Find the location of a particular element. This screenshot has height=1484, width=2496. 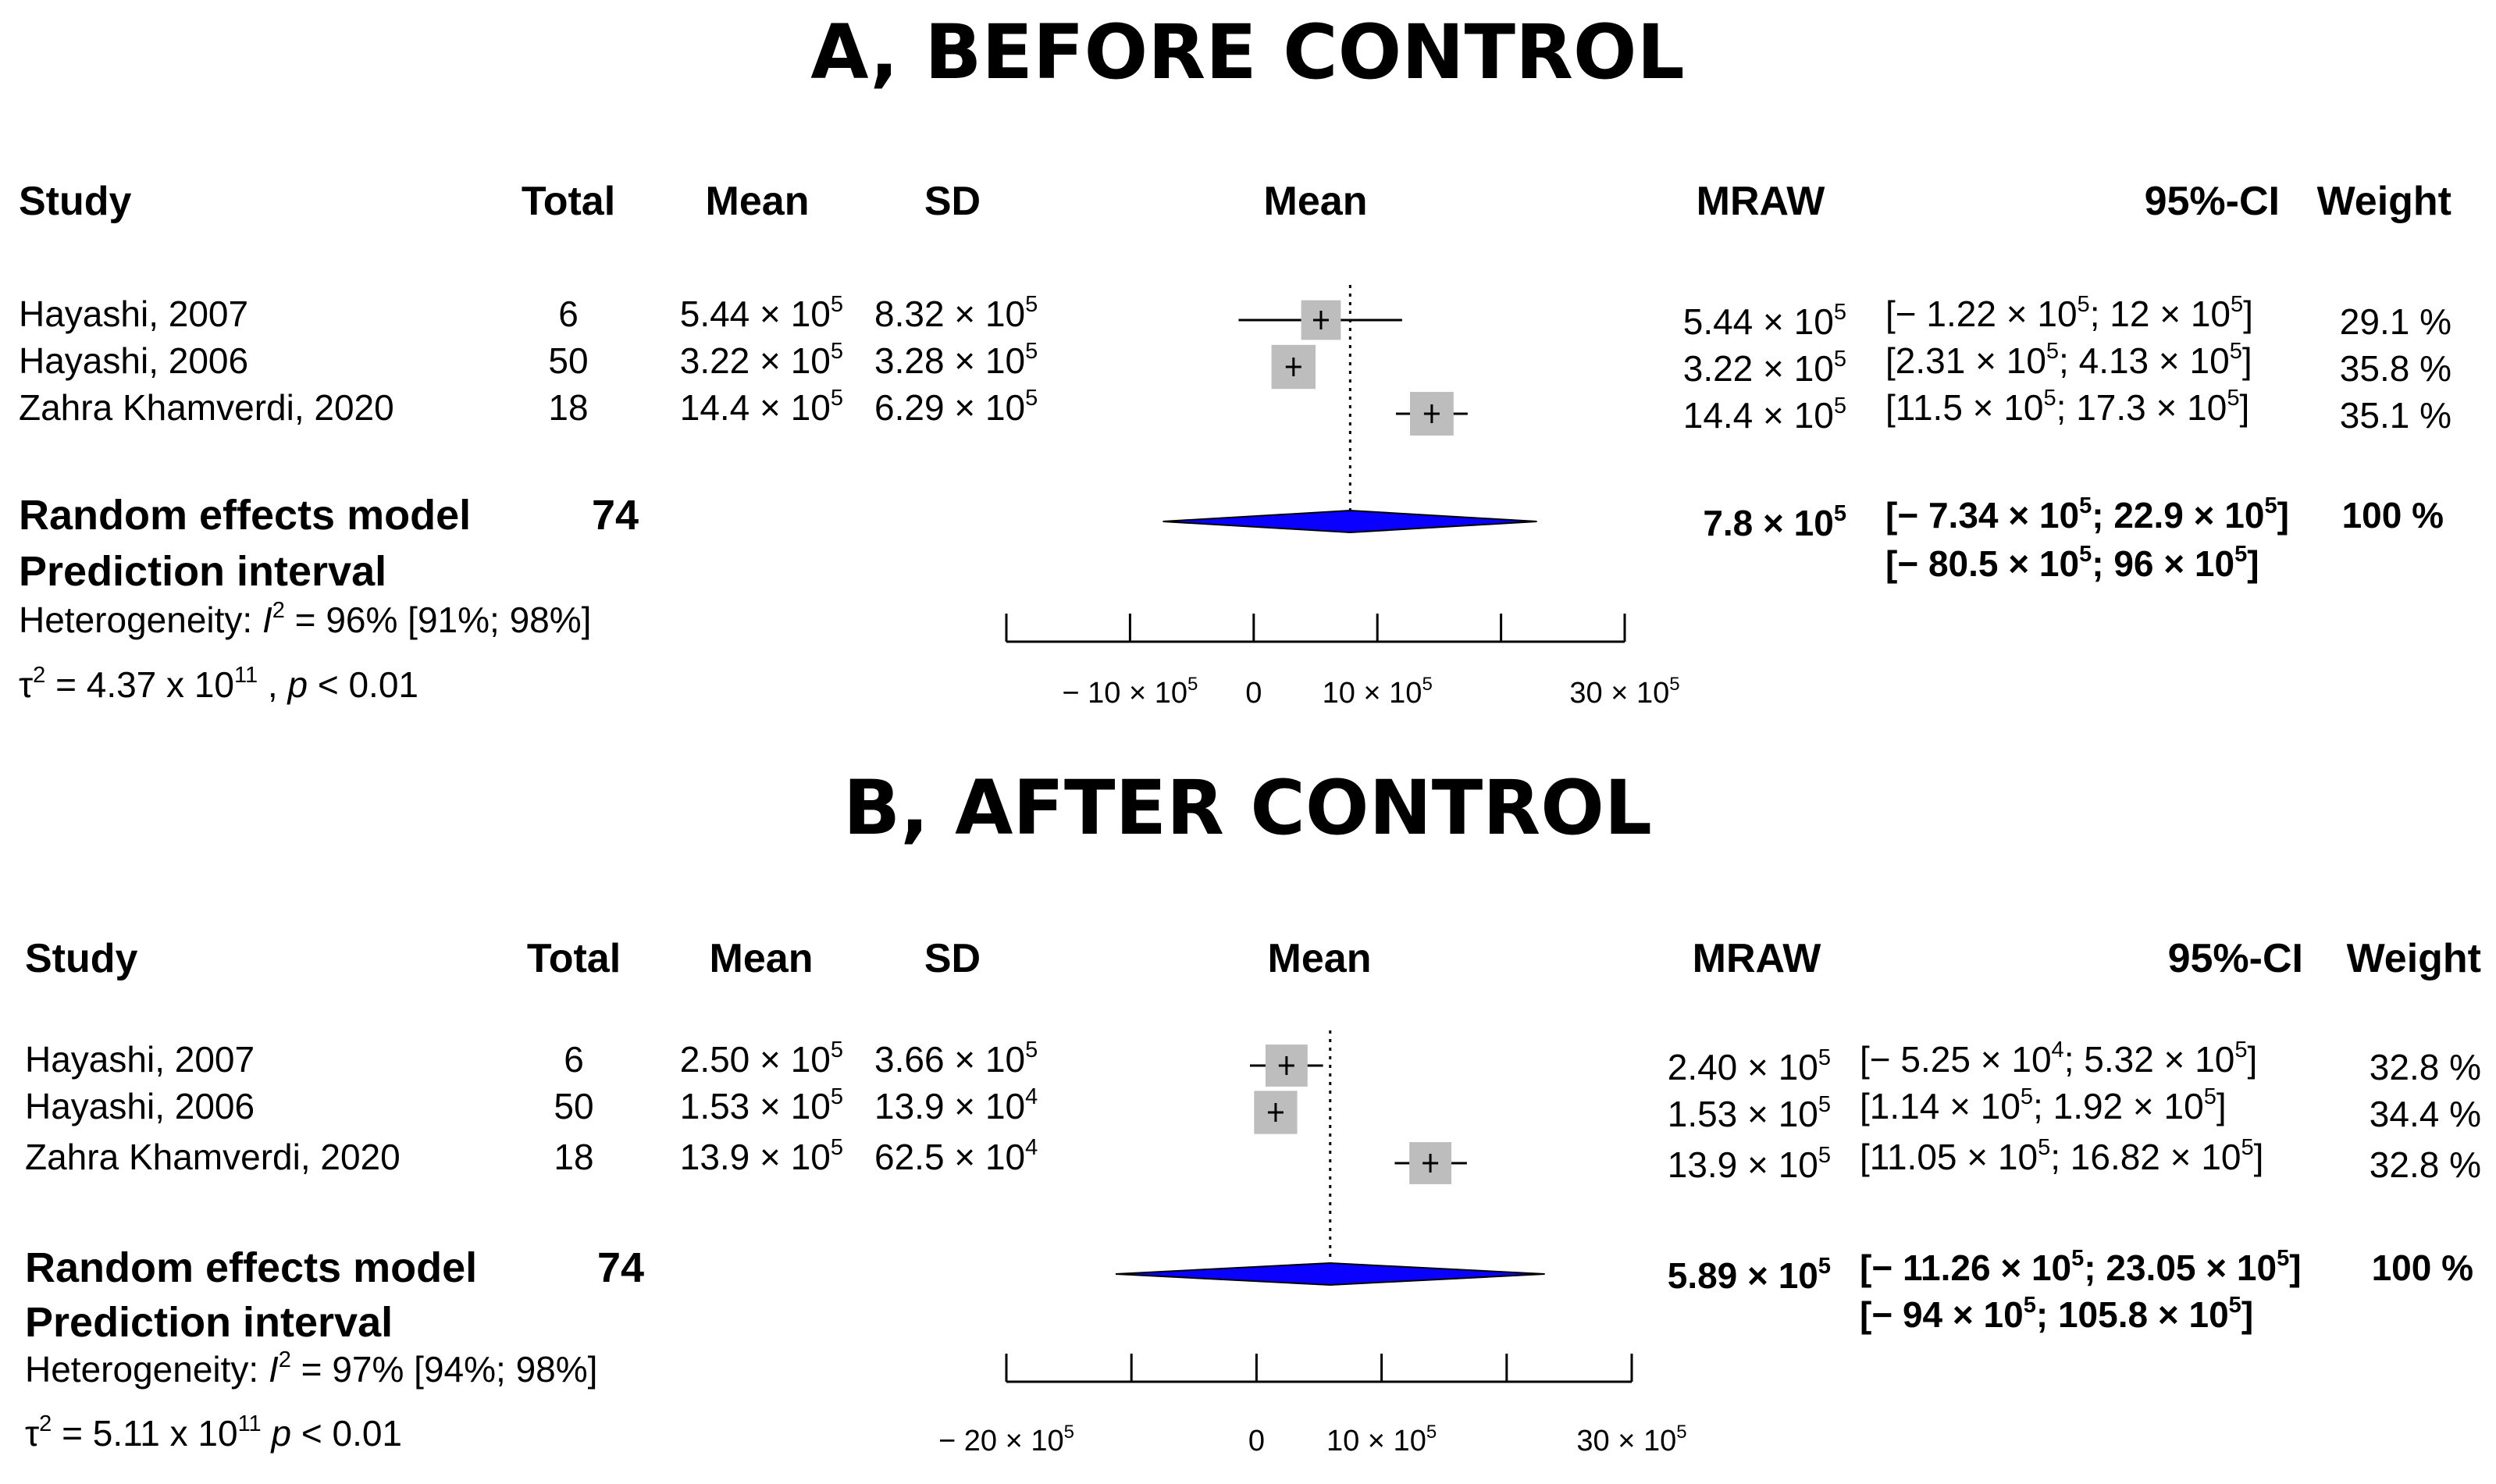

study-sd: 62.5 × 104​ is located at coordinates (956, 1156).